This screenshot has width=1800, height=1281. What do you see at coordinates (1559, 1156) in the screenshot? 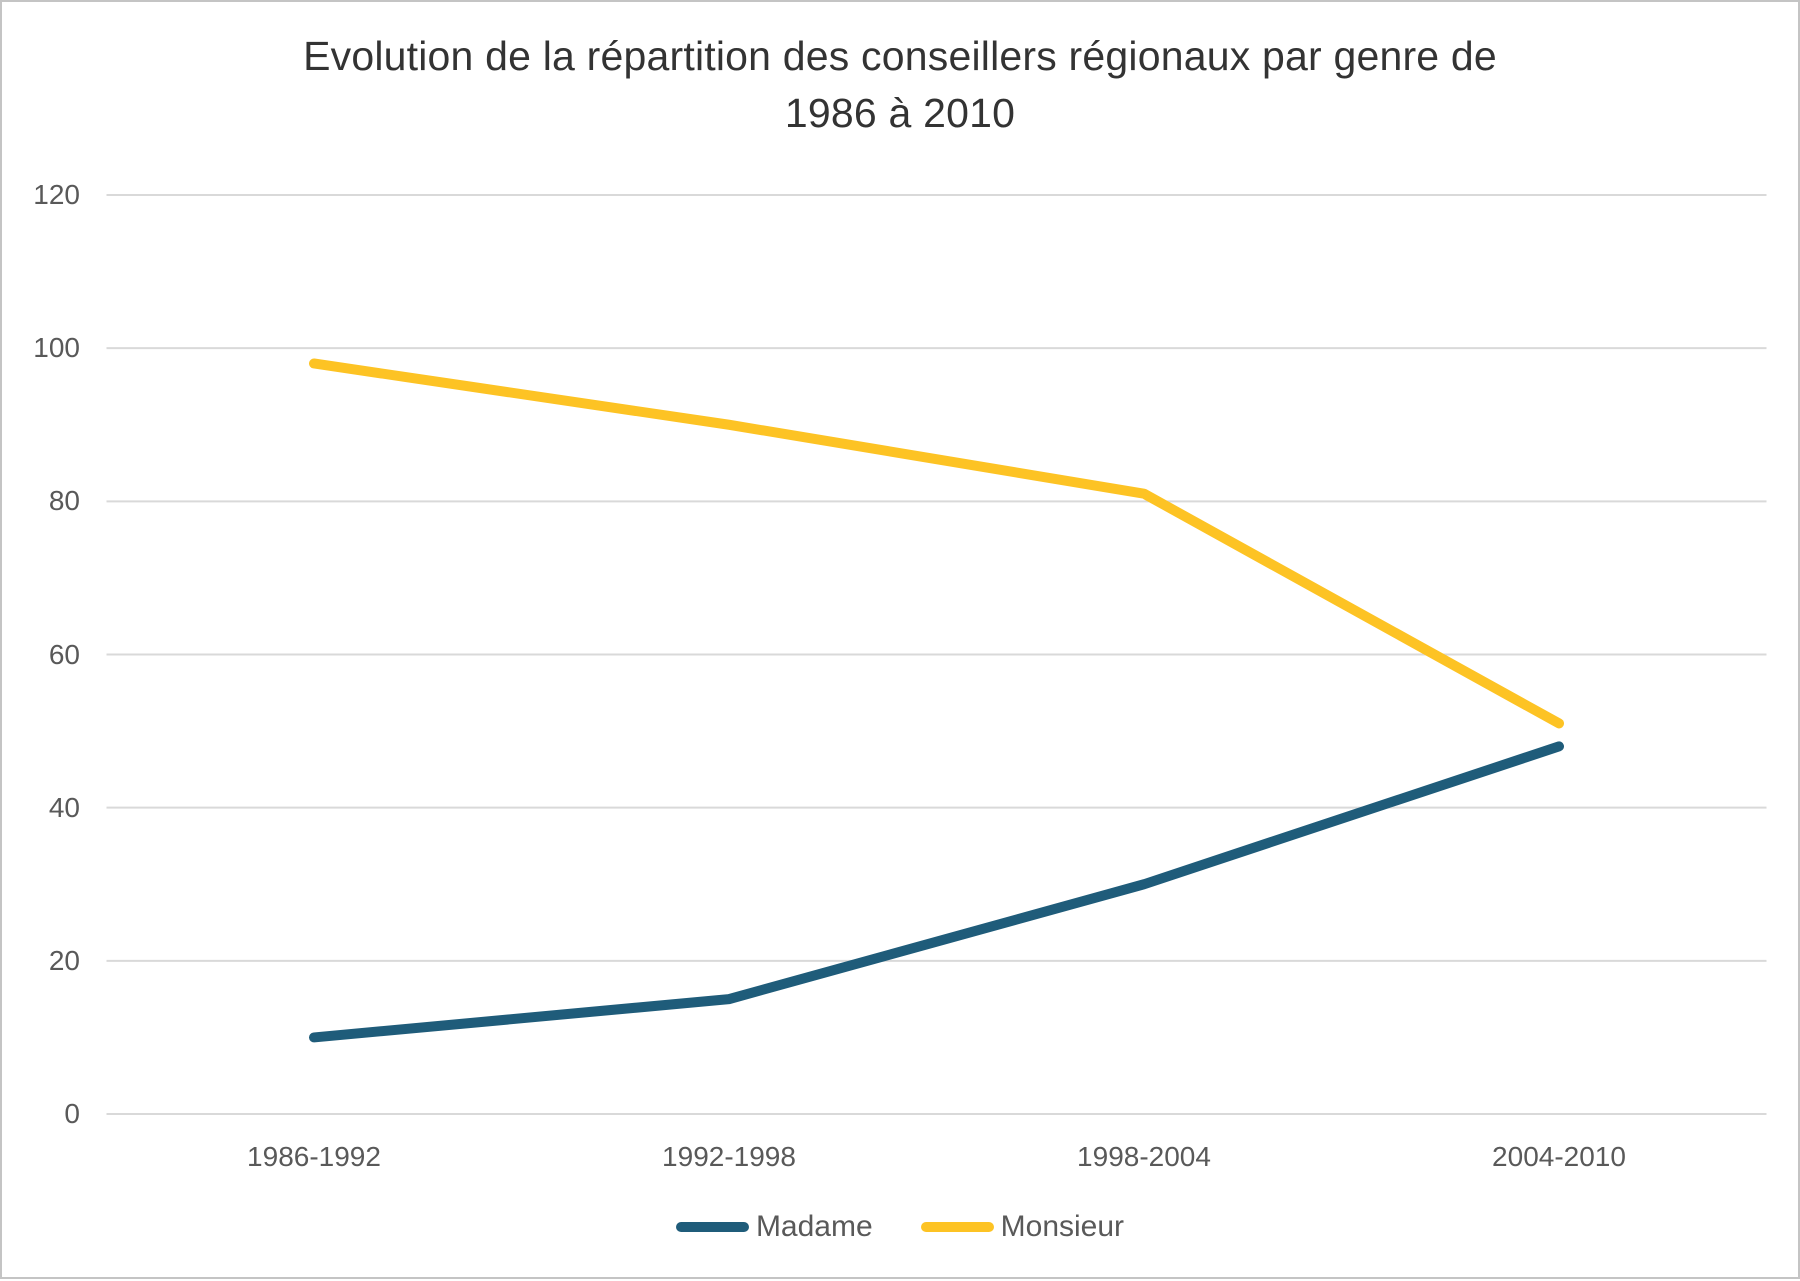
I see `x-category-label-2004-2010: 2004-2010` at bounding box center [1559, 1156].